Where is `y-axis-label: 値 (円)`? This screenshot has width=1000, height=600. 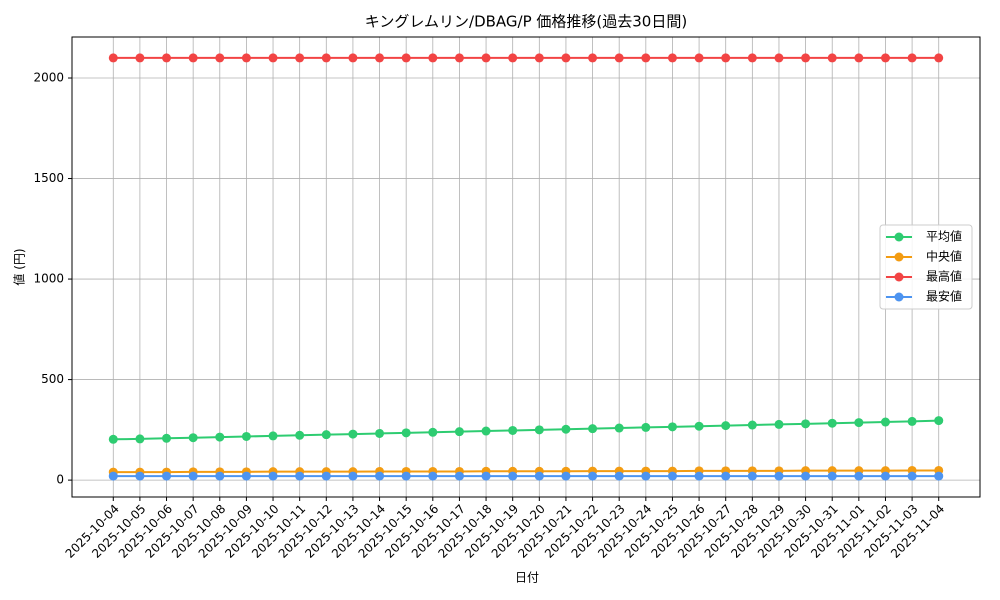 y-axis-label: 値 (円) is located at coordinates (19, 266).